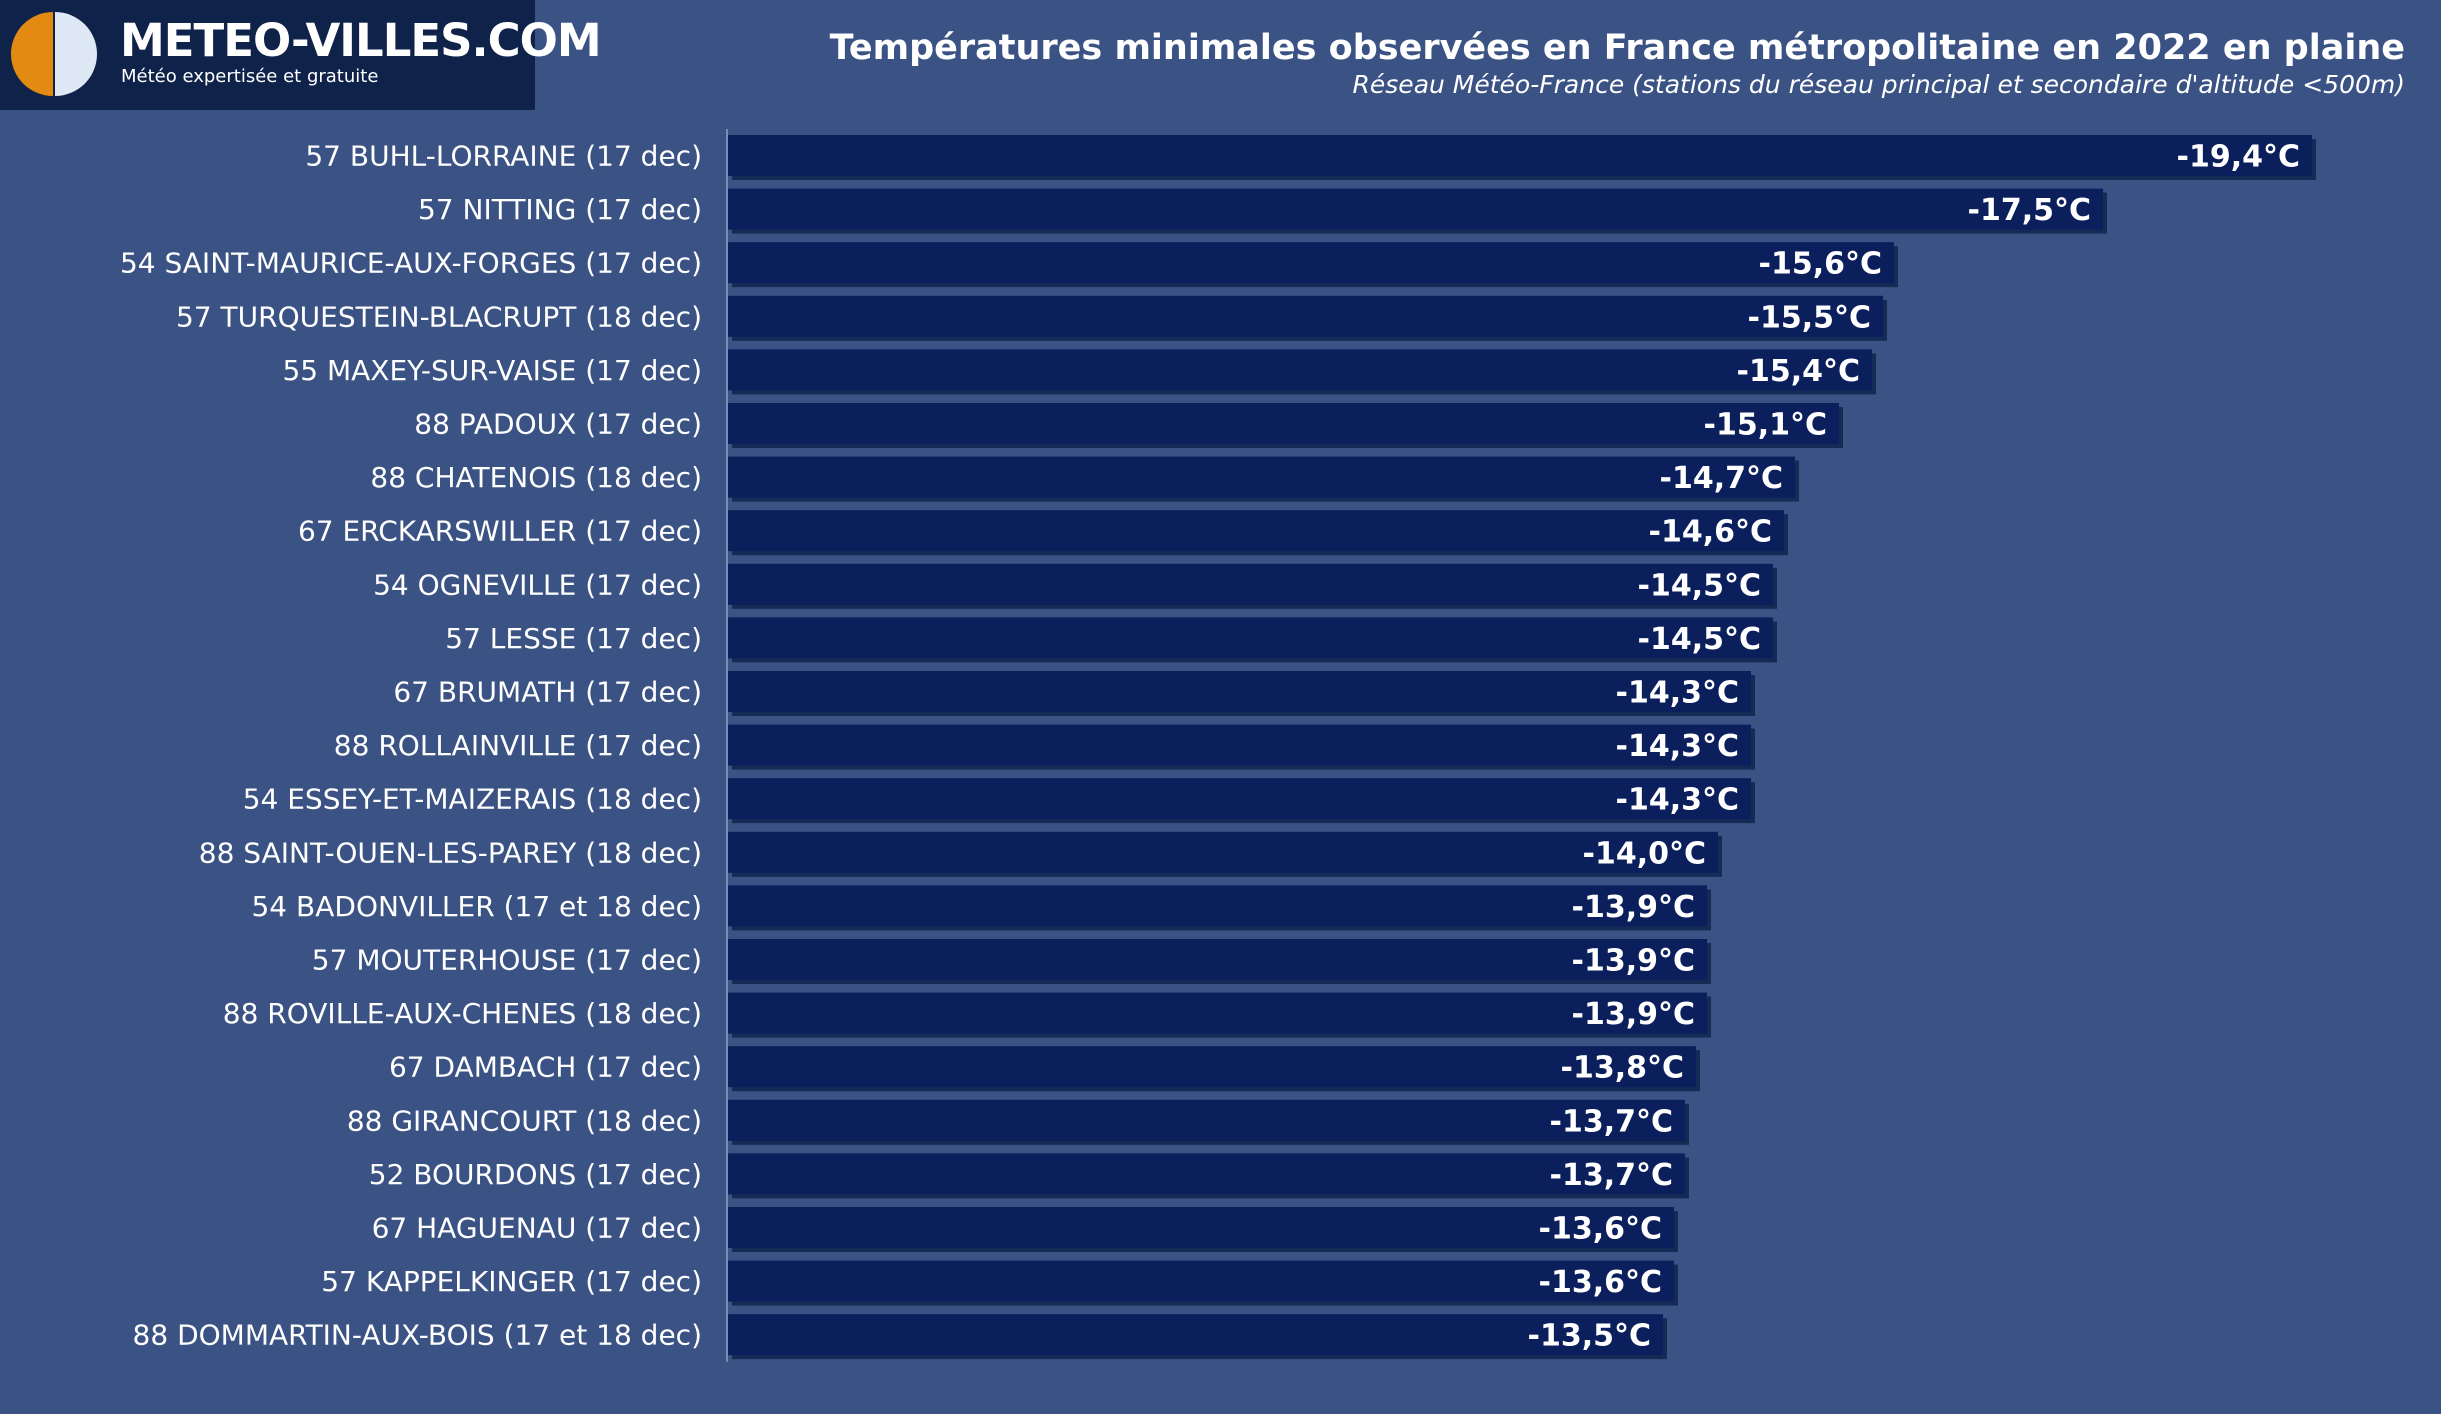  Describe the element at coordinates (536, 477) in the screenshot. I see `category-label: 88 CHATENOIS (18 dec)` at that location.